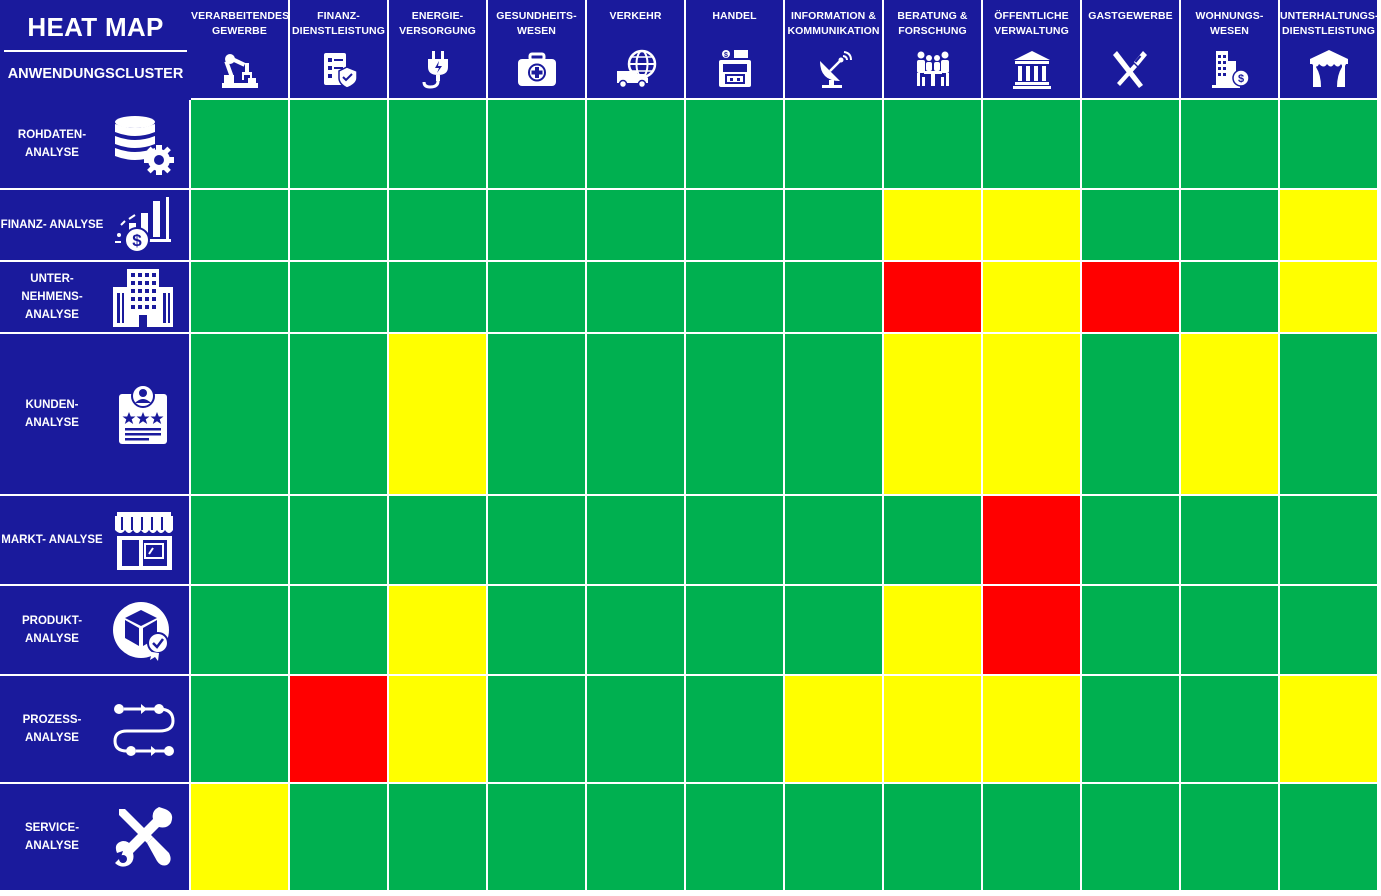 This screenshot has width=1381, height=896. Describe the element at coordinates (1031, 49) in the screenshot. I see `column-header-offentliche-verwaltung: ÖFFENTLICHE VERWALTUNG` at that location.